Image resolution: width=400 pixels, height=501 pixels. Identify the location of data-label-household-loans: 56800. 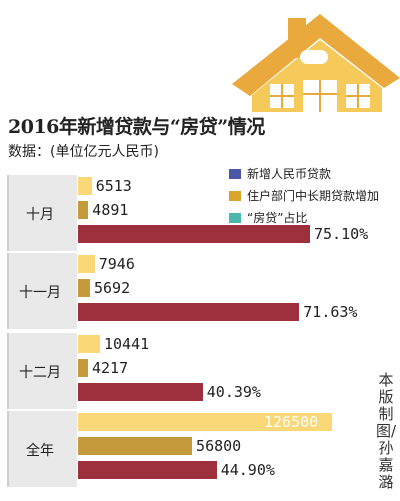
(219, 446).